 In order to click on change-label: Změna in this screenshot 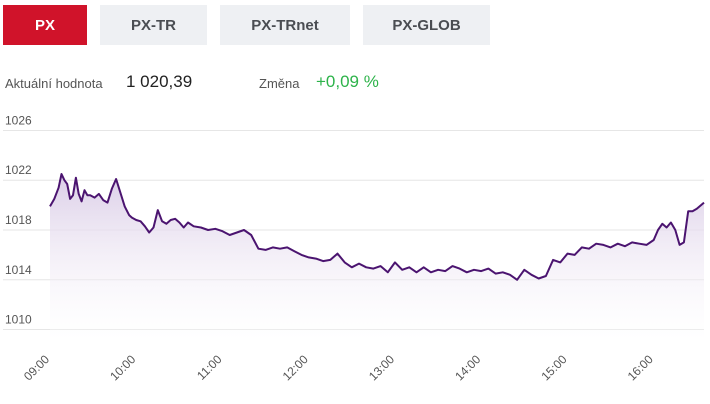, I will do `click(279, 83)`.